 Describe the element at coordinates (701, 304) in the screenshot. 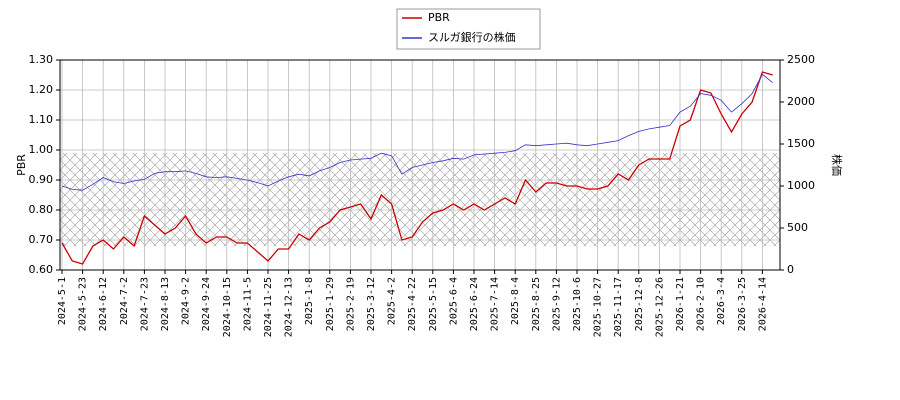

I see `x-tick-label: 2026-2-10` at that location.